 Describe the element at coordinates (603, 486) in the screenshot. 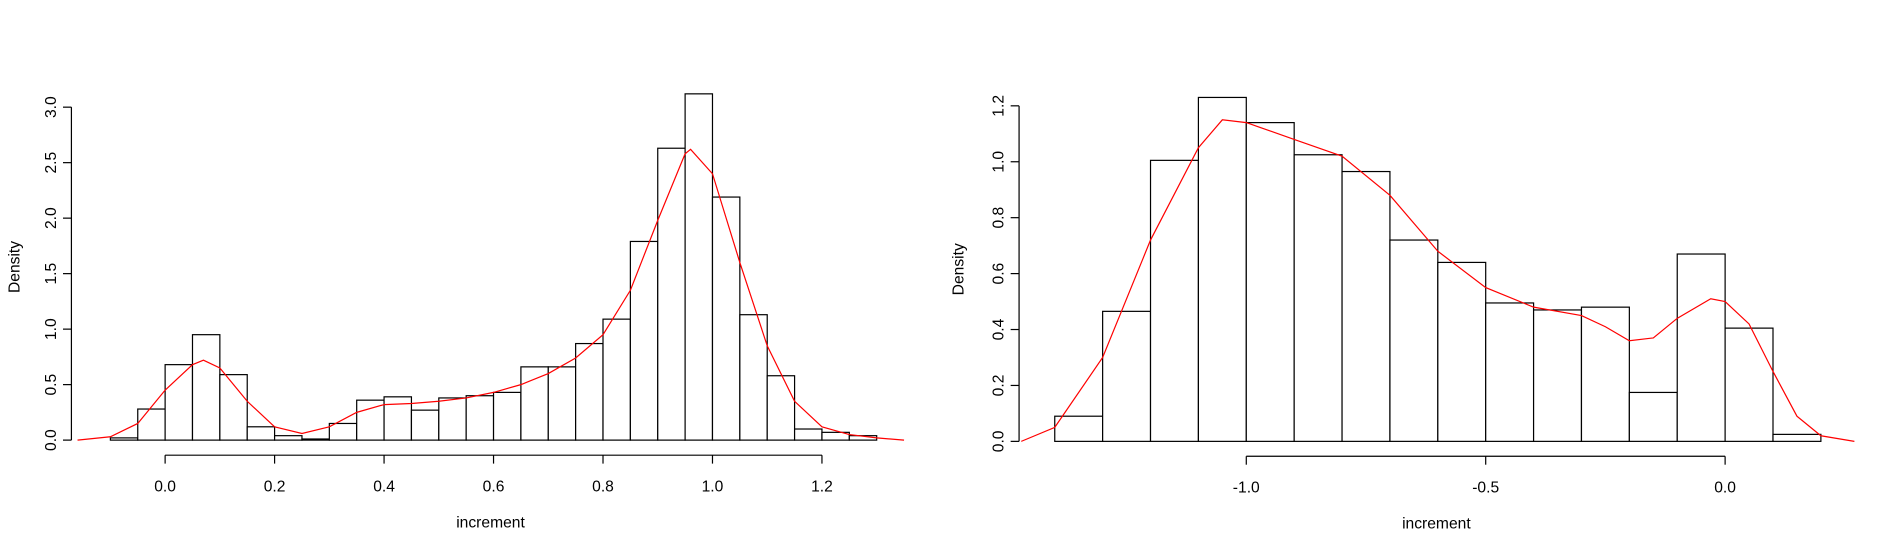

I see `x-tick-label: 0.8` at that location.